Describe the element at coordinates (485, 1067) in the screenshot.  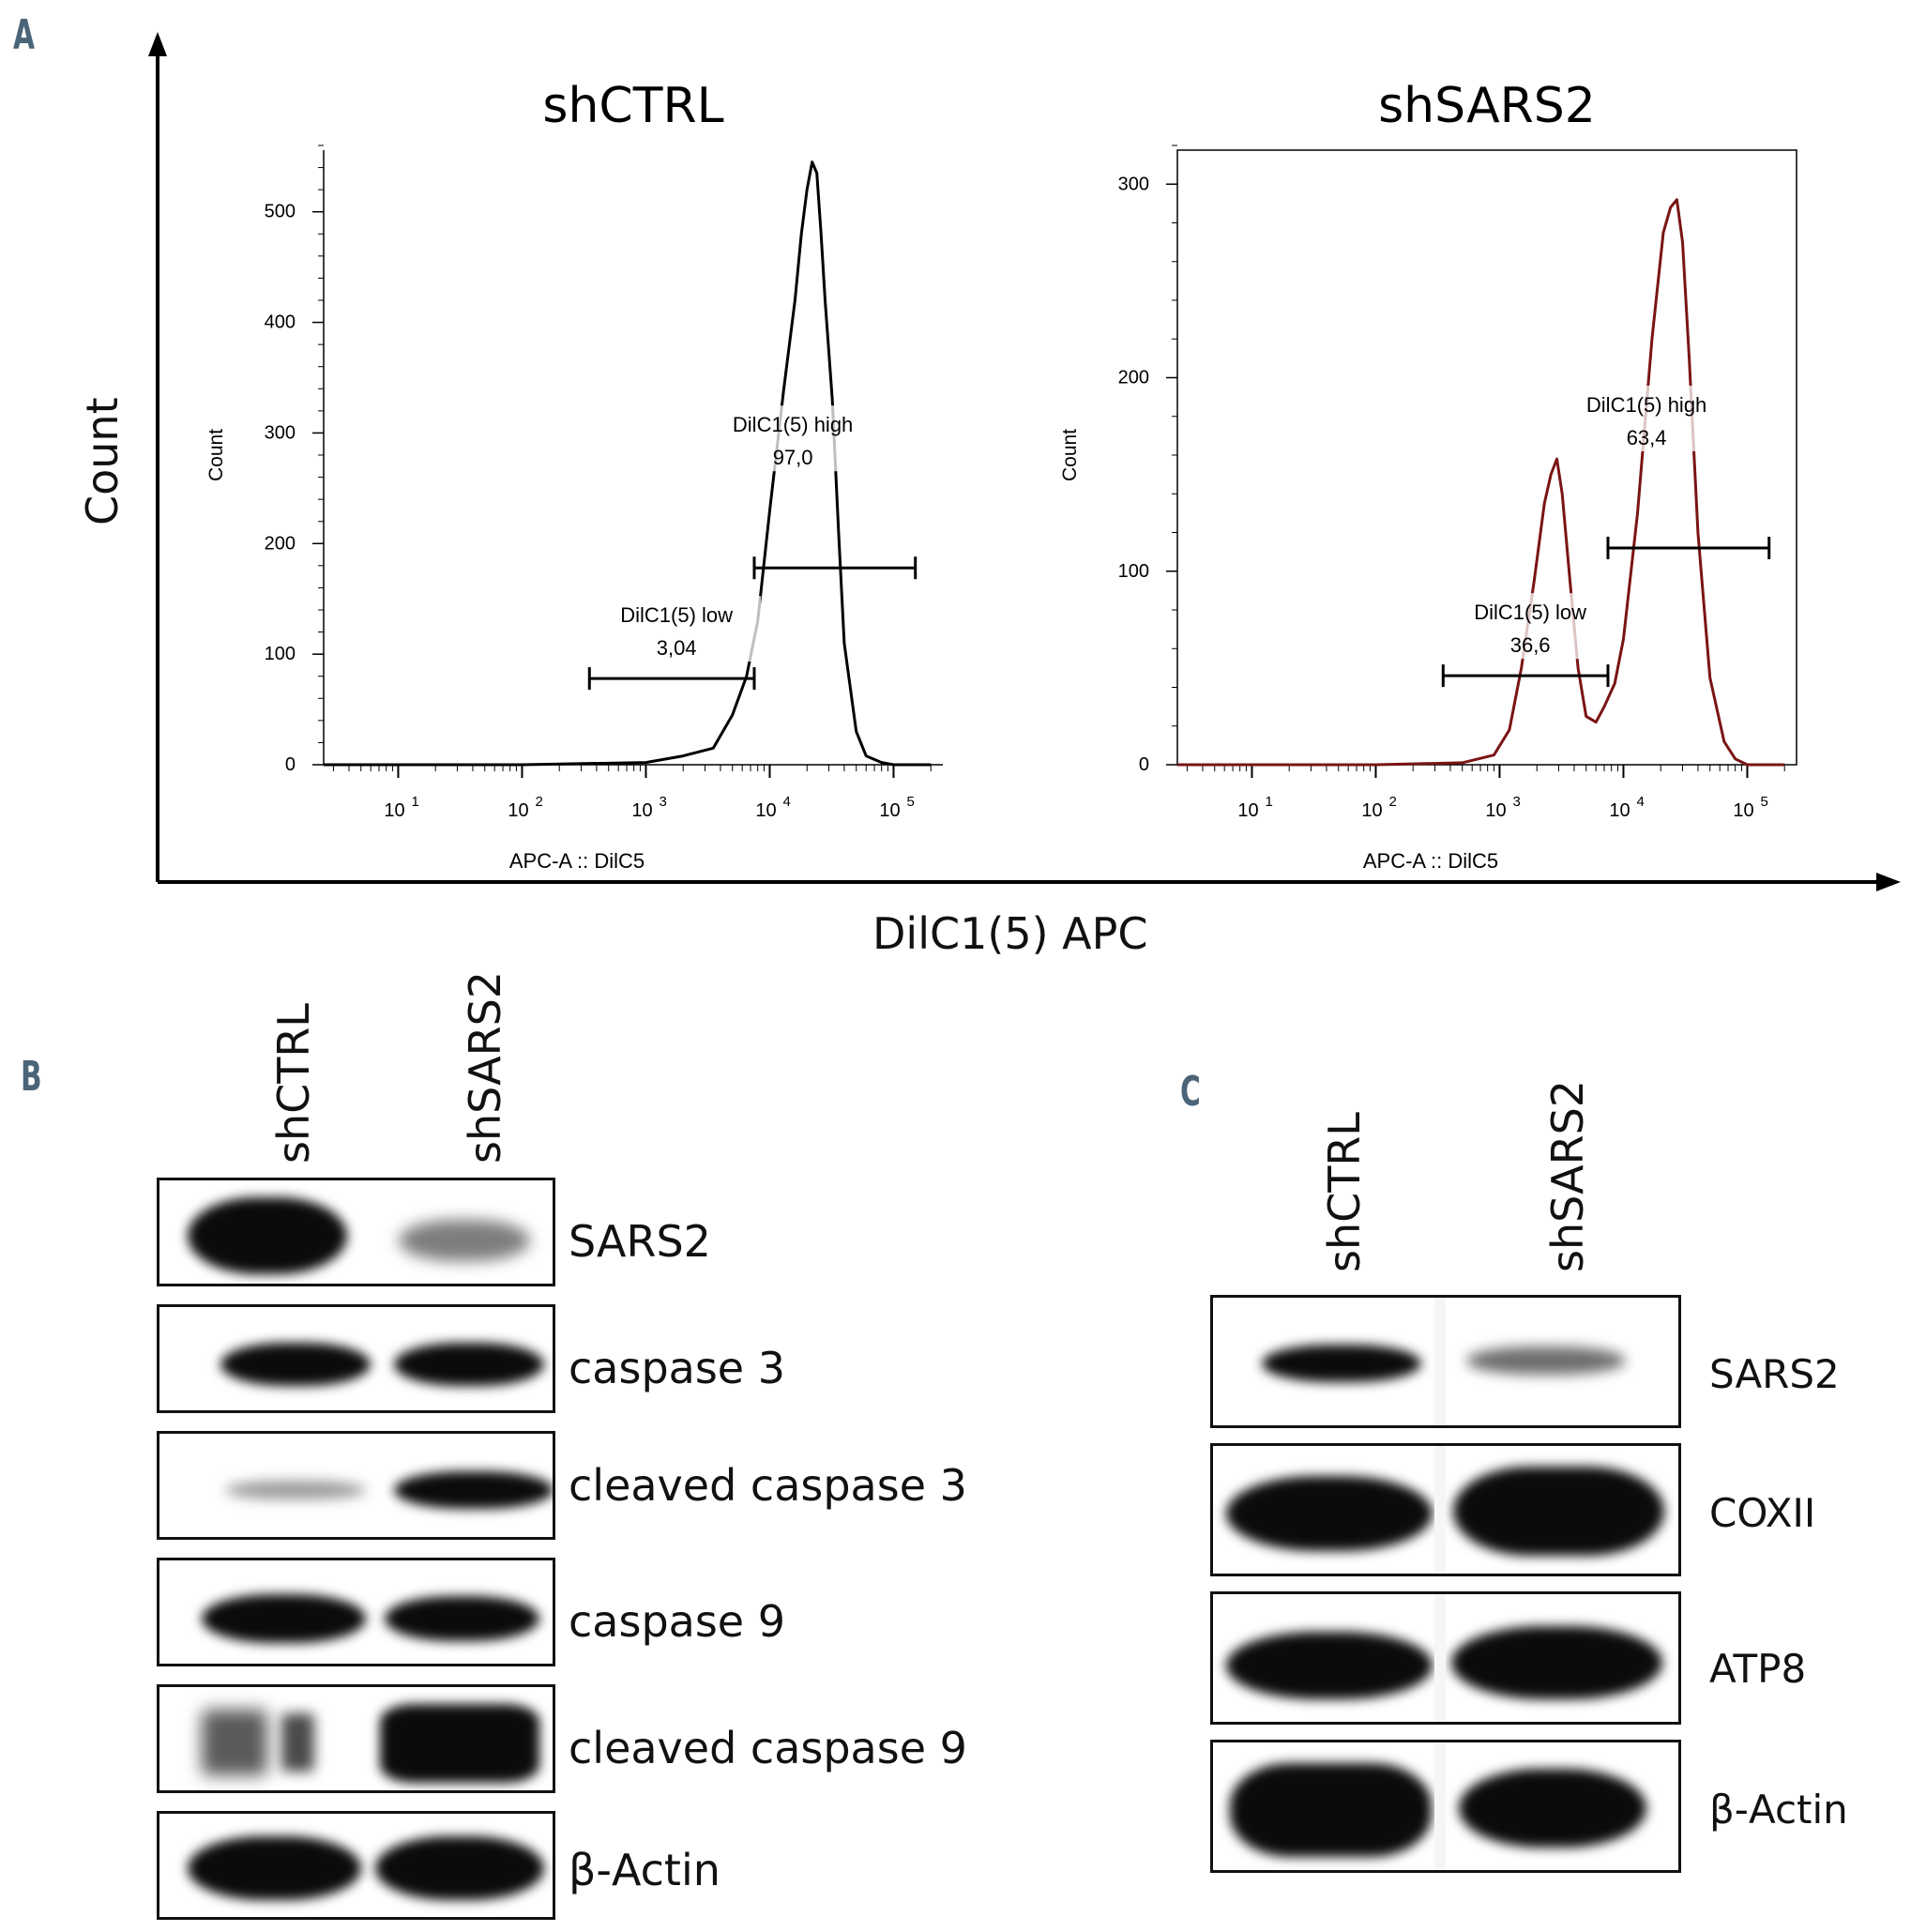
I see `panel-b-lane-shsars2: shSARS2` at that location.